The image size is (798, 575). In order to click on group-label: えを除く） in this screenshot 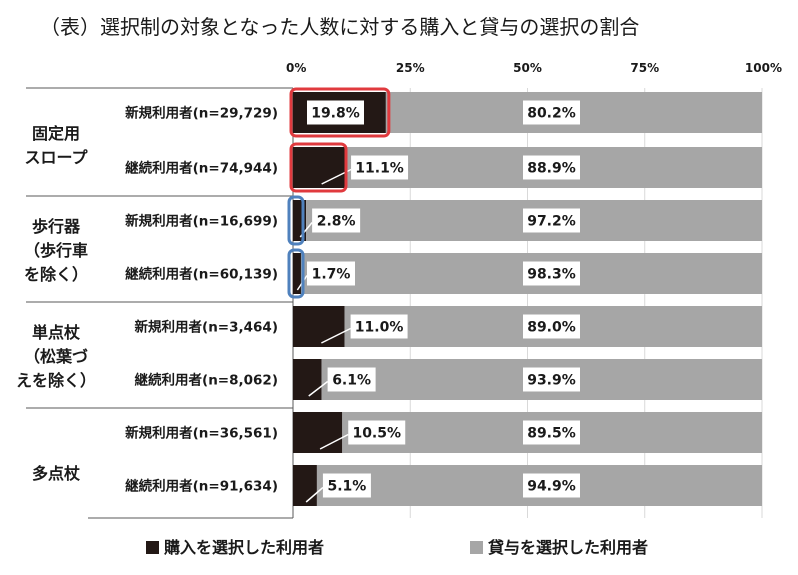, I will do `click(56, 380)`.